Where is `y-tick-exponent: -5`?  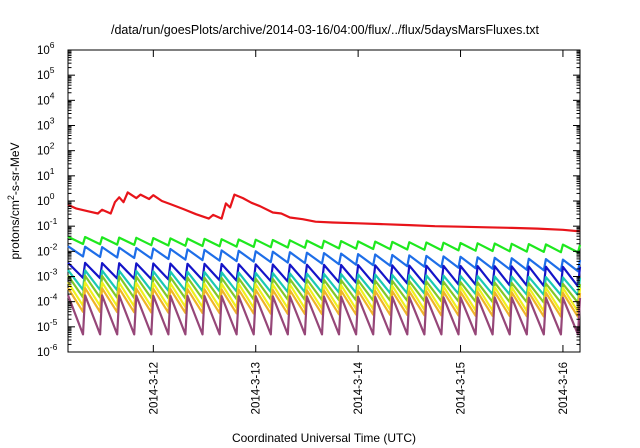
y-tick-exponent: -5 is located at coordinates (54, 322).